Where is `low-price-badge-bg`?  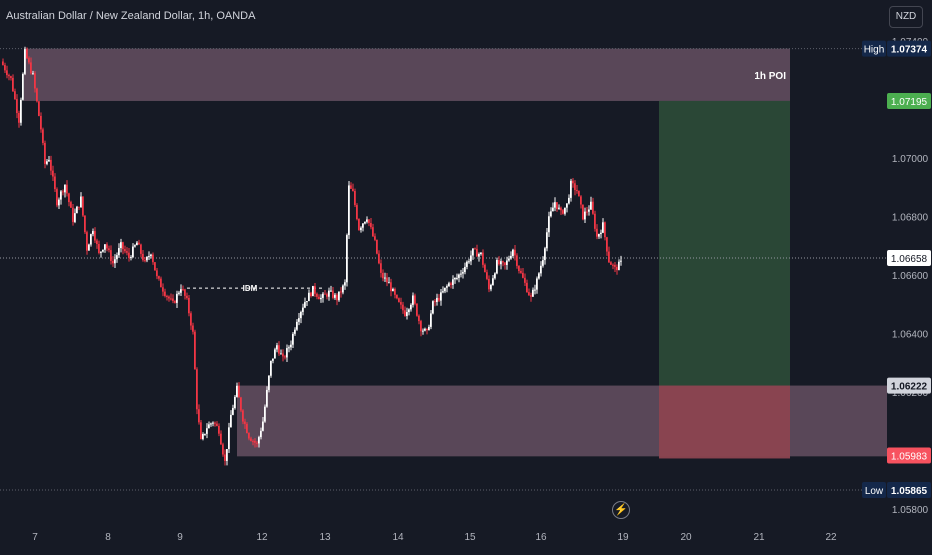 low-price-badge-bg is located at coordinates (909, 489).